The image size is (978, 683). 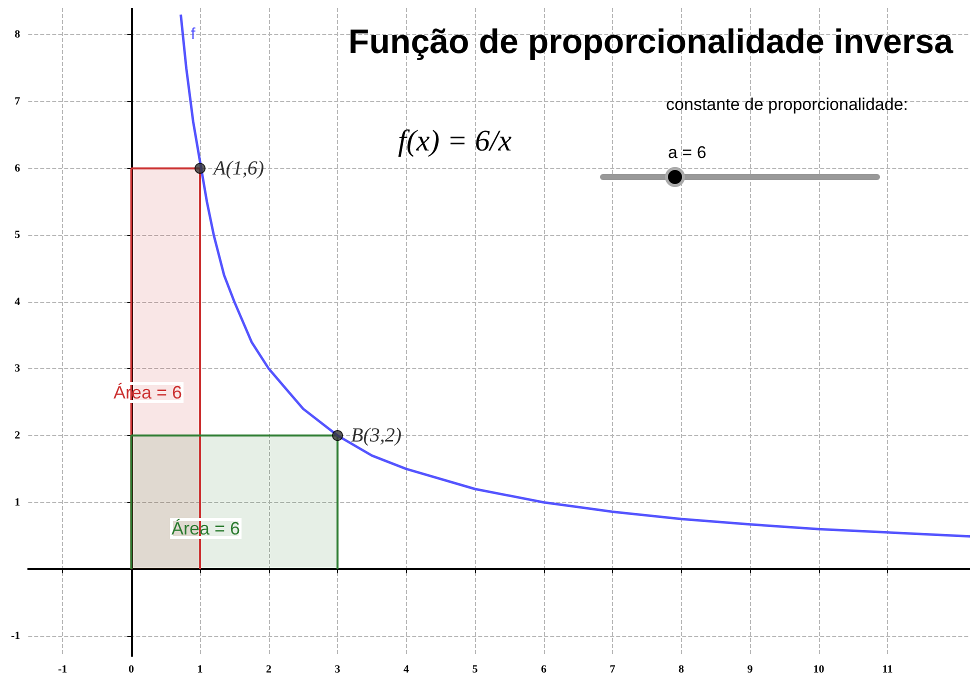 I want to click on x-tick-label: 3, so click(x=337, y=670).